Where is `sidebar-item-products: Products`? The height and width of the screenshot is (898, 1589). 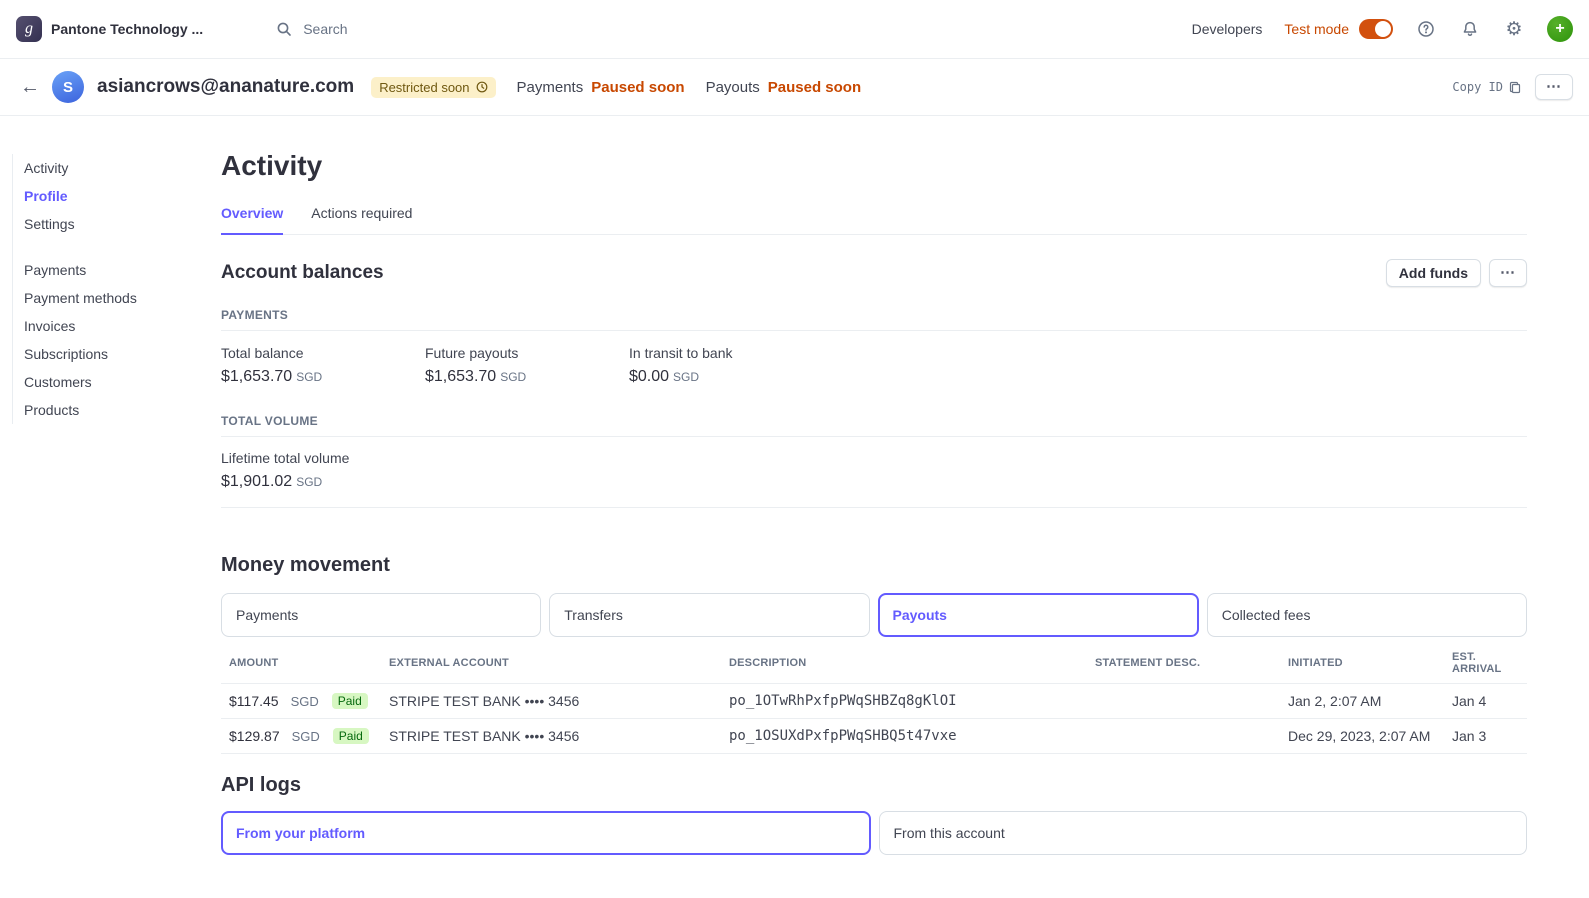 sidebar-item-products: Products is located at coordinates (52, 410).